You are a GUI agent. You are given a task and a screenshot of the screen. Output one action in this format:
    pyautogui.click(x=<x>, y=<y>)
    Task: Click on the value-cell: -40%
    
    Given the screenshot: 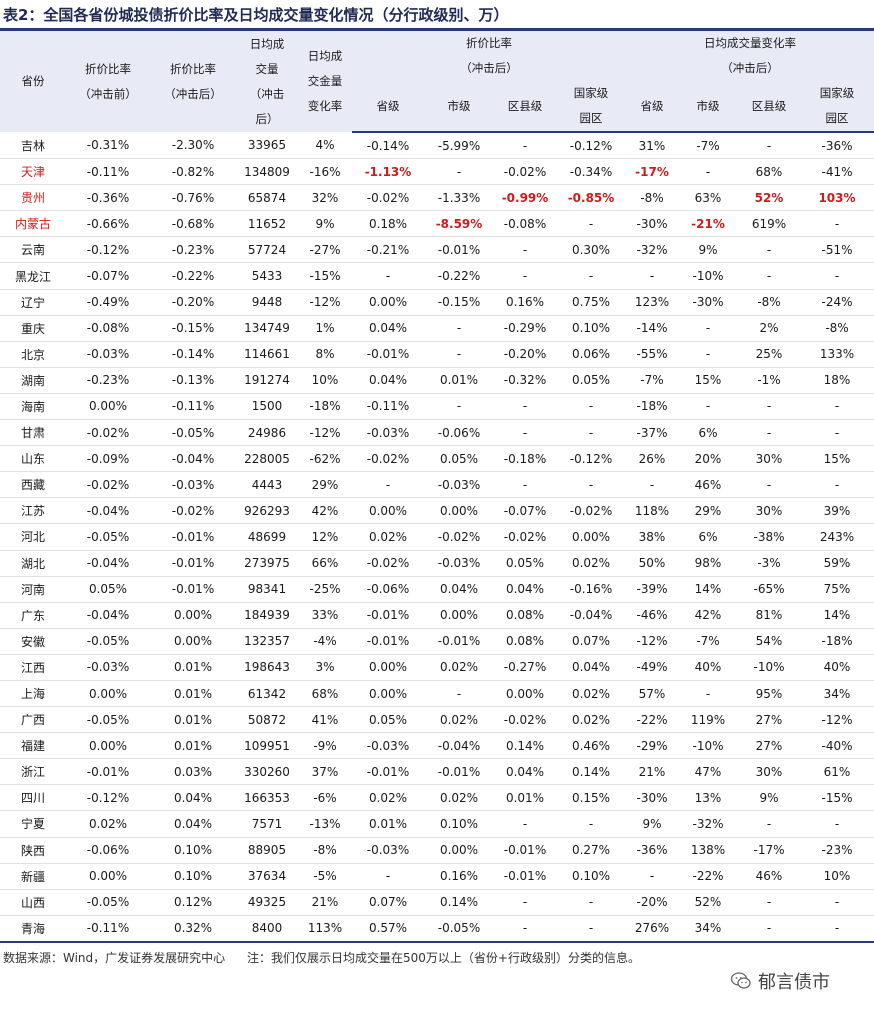 What is the action you would take?
    pyautogui.click(x=837, y=746)
    